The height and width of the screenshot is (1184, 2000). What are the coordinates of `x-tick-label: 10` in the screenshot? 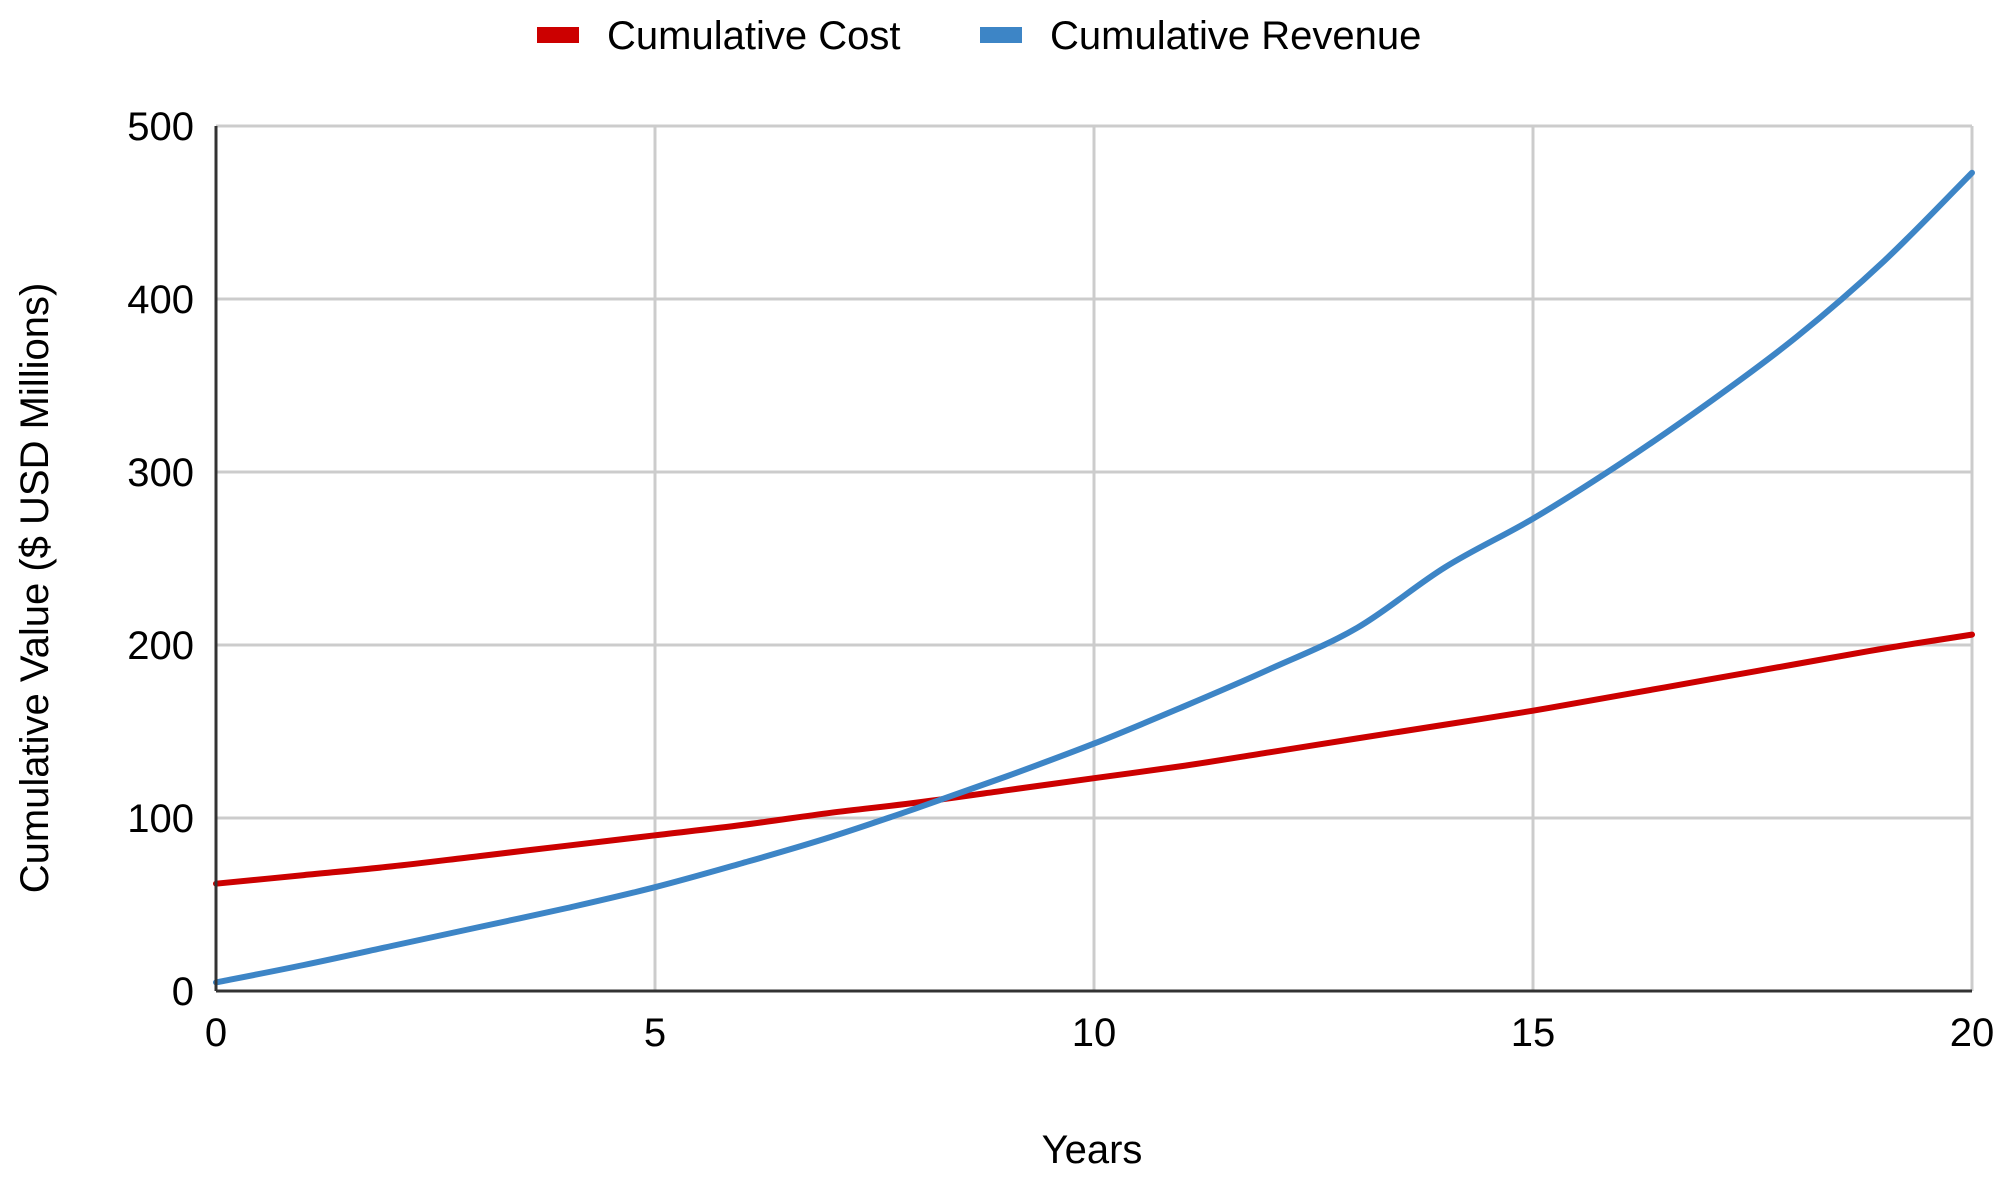 It's located at (1094, 1033).